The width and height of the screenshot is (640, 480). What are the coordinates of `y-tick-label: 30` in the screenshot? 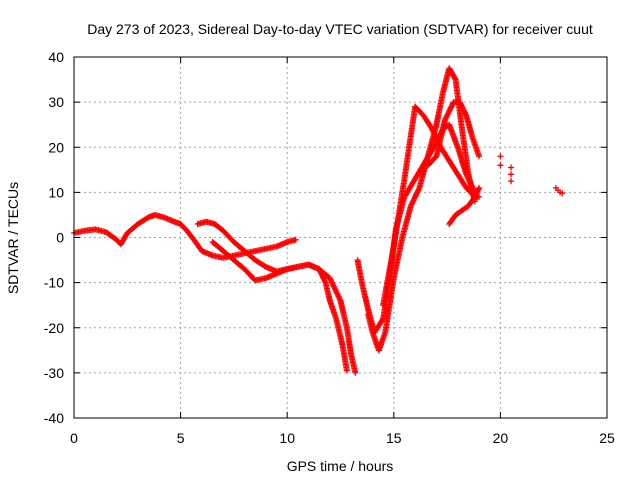 It's located at (56, 102).